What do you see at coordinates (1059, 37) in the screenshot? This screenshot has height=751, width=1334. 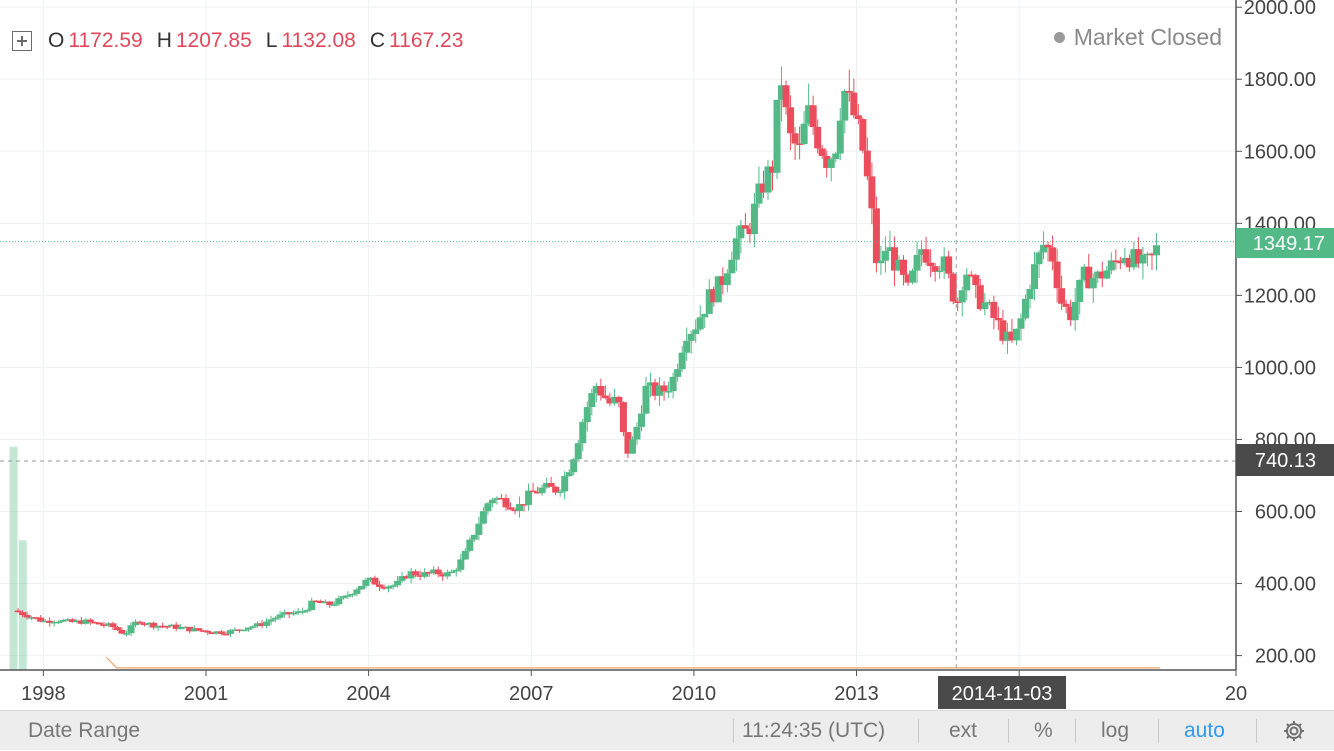 I see `status-dot-icon` at bounding box center [1059, 37].